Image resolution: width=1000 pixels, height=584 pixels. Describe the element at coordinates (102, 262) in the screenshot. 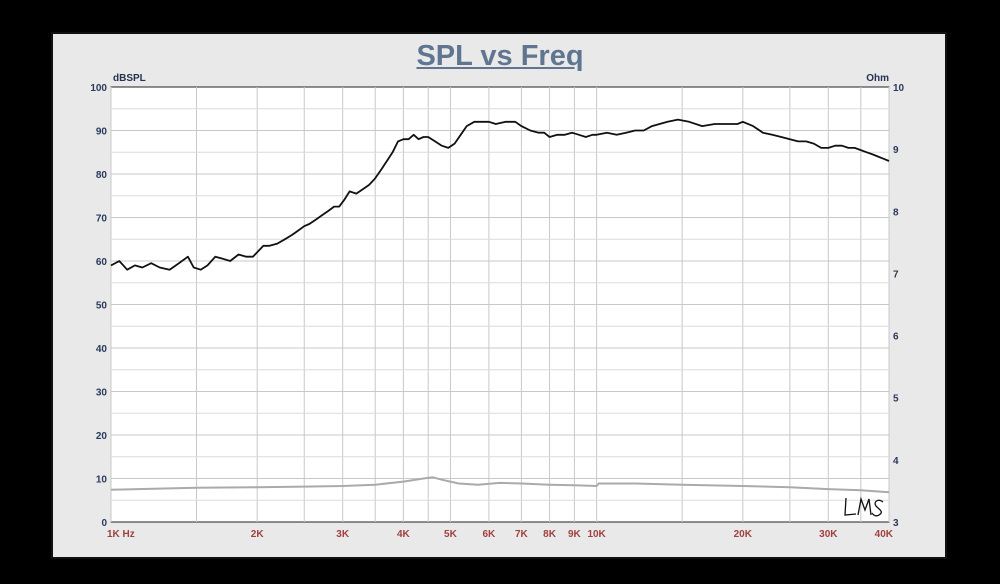

I see `y-tick-label-left: 60` at that location.